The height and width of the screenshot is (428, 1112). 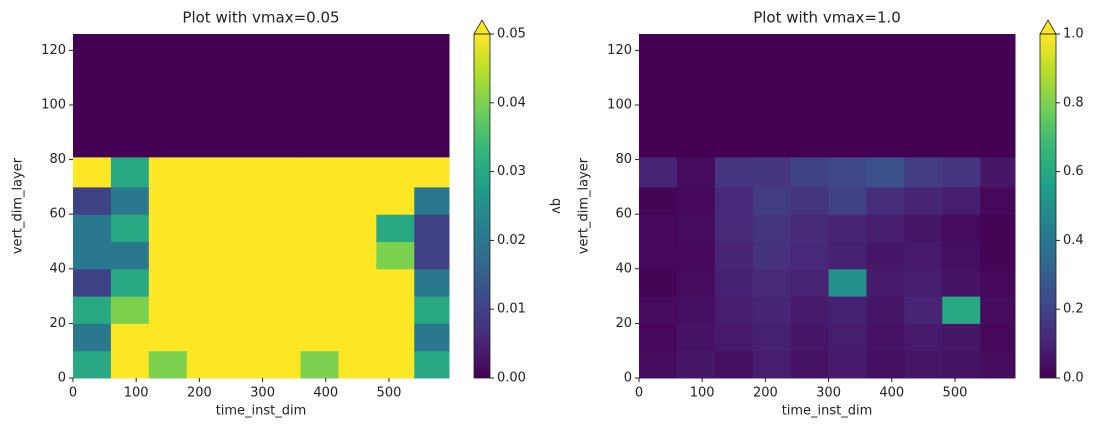 What do you see at coordinates (18, 205) in the screenshot?
I see `y-axis-label: vert_dim_layer` at bounding box center [18, 205].